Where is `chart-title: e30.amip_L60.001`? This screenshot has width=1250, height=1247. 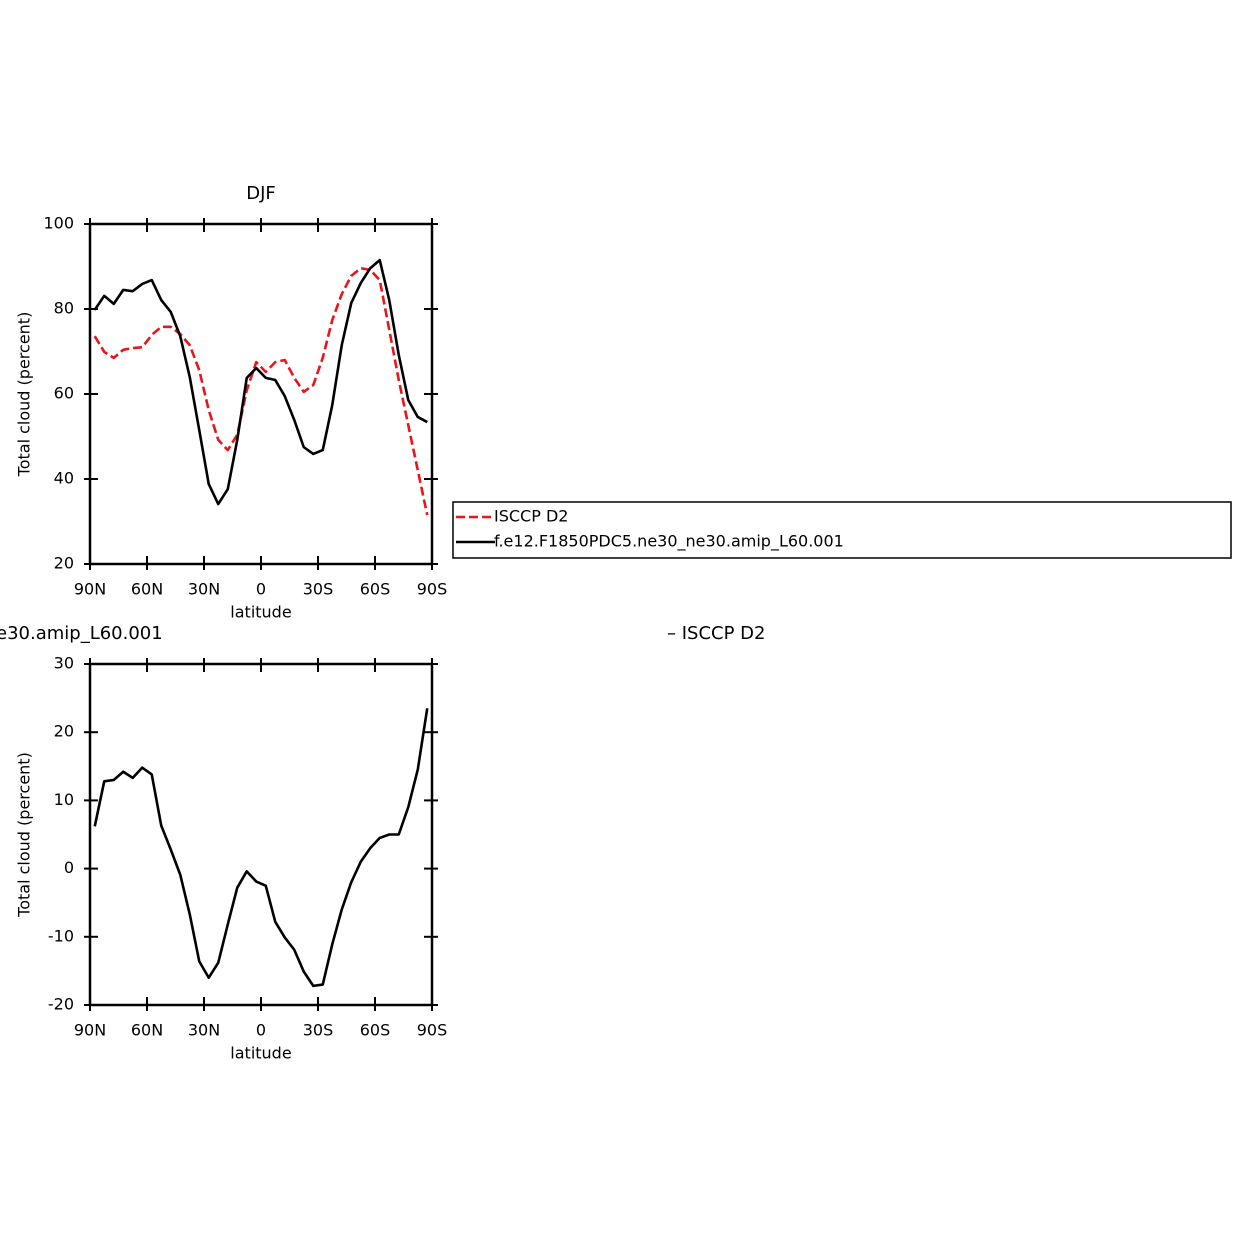
chart-title: e30.amip_L60.001 is located at coordinates (81, 633).